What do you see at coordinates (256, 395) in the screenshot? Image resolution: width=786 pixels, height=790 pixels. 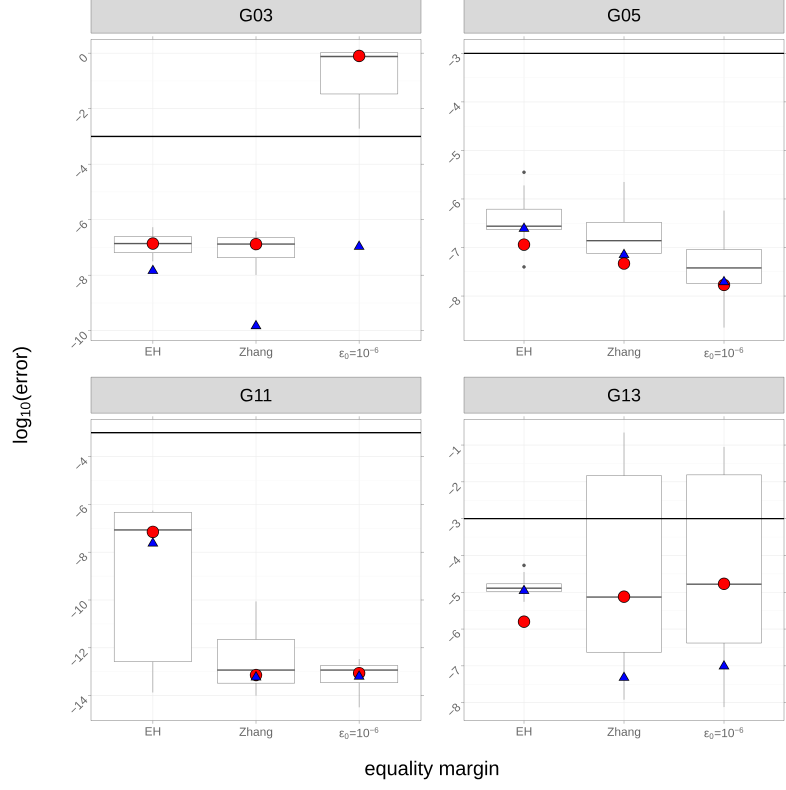 I see `chart-title: G11` at bounding box center [256, 395].